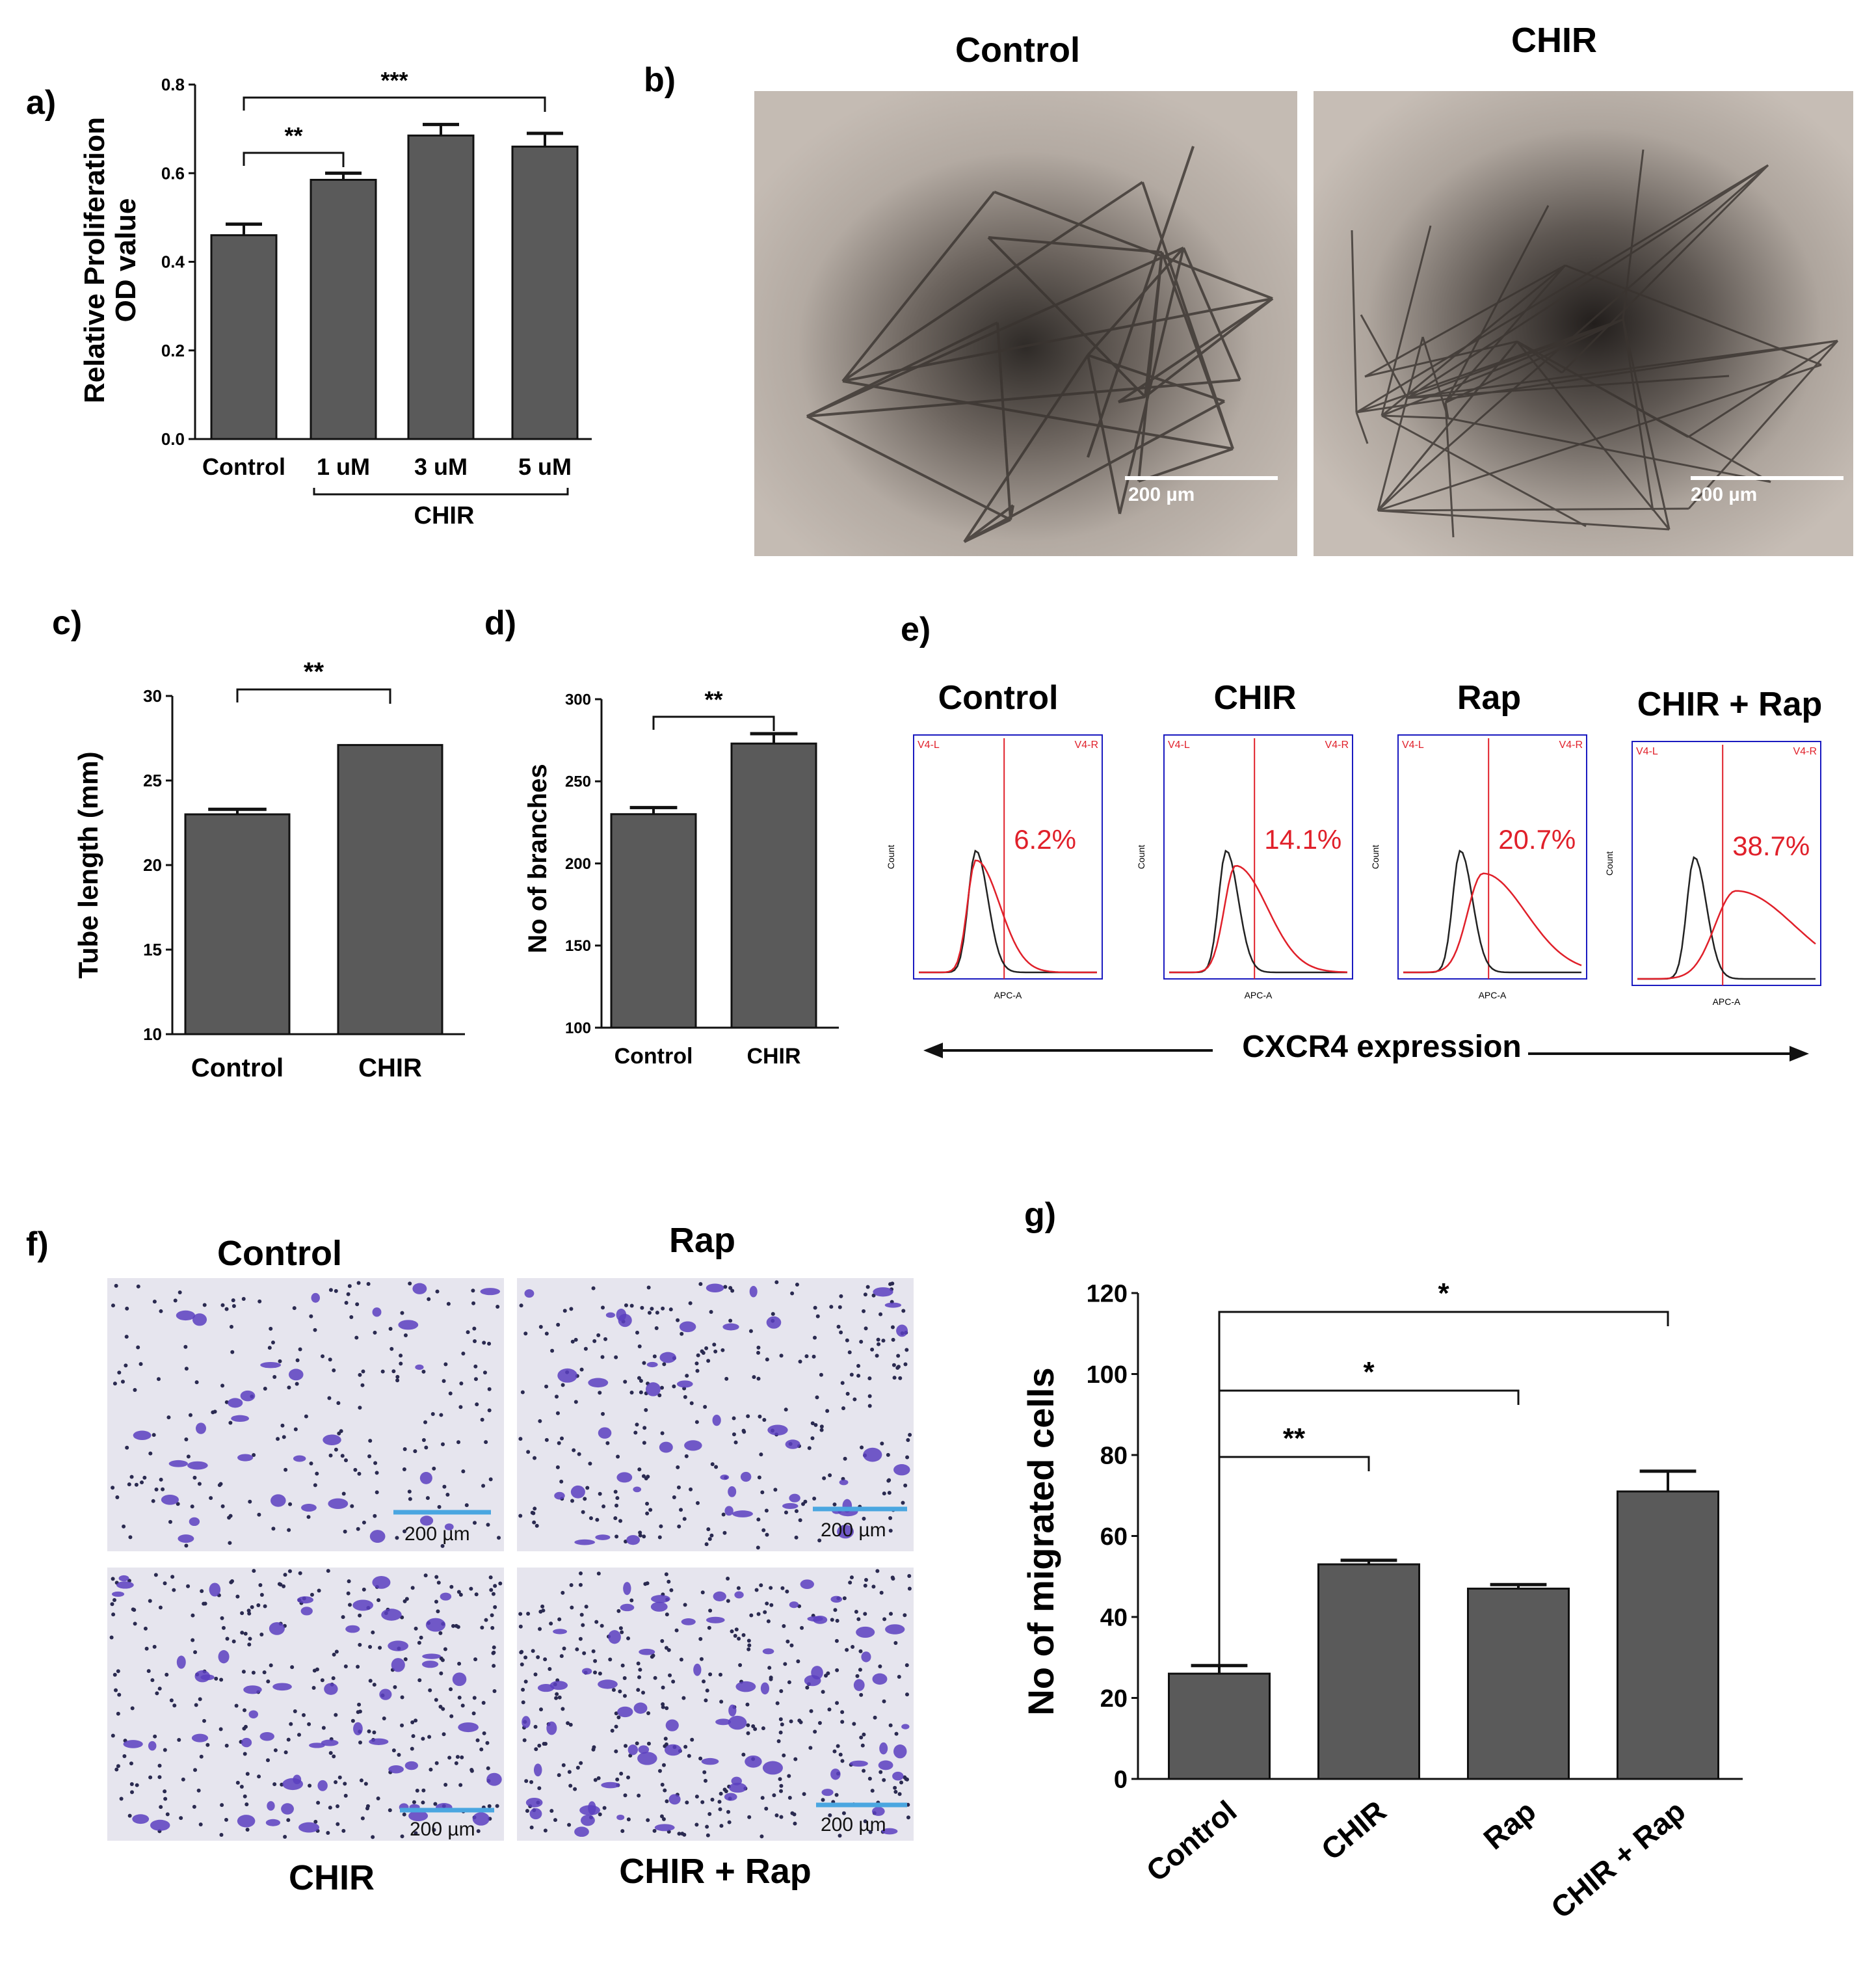 Image resolution: width=1876 pixels, height=1976 pixels. What do you see at coordinates (1008, 916) in the screenshot?
I see `histogram-treated-curve` at bounding box center [1008, 916].